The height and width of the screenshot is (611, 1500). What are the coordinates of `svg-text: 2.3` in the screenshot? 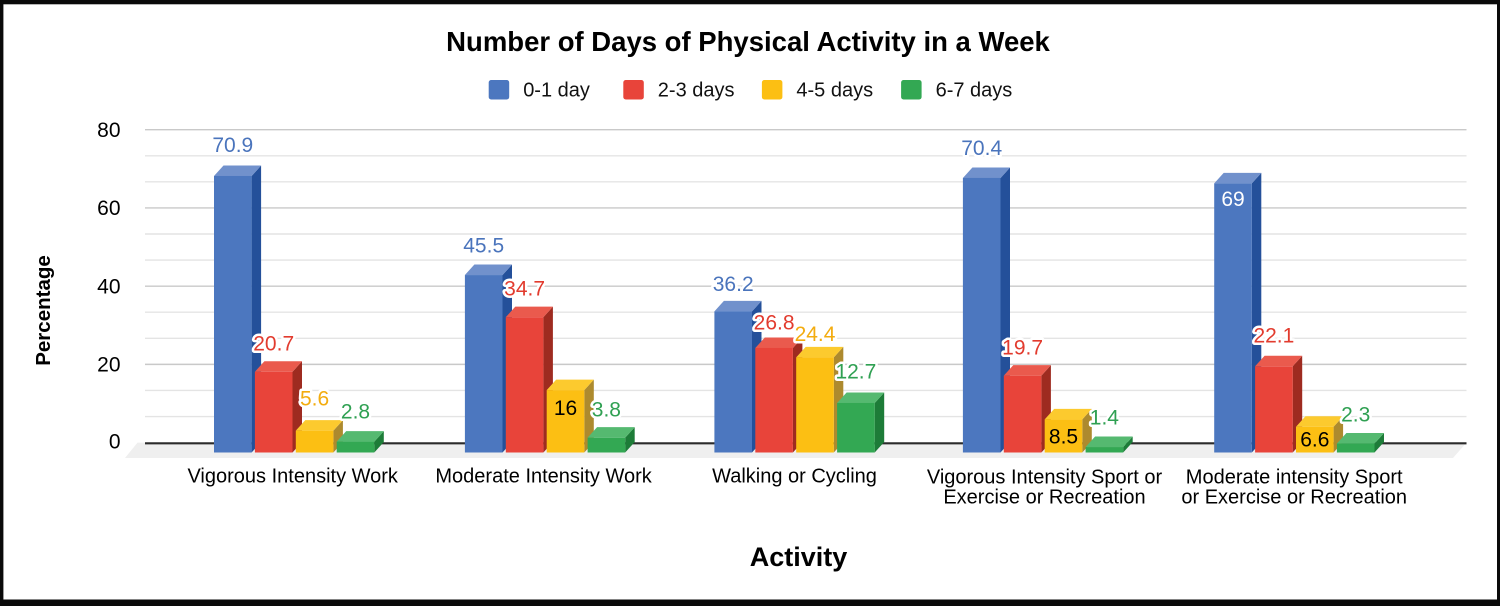 It's located at (1355, 415).